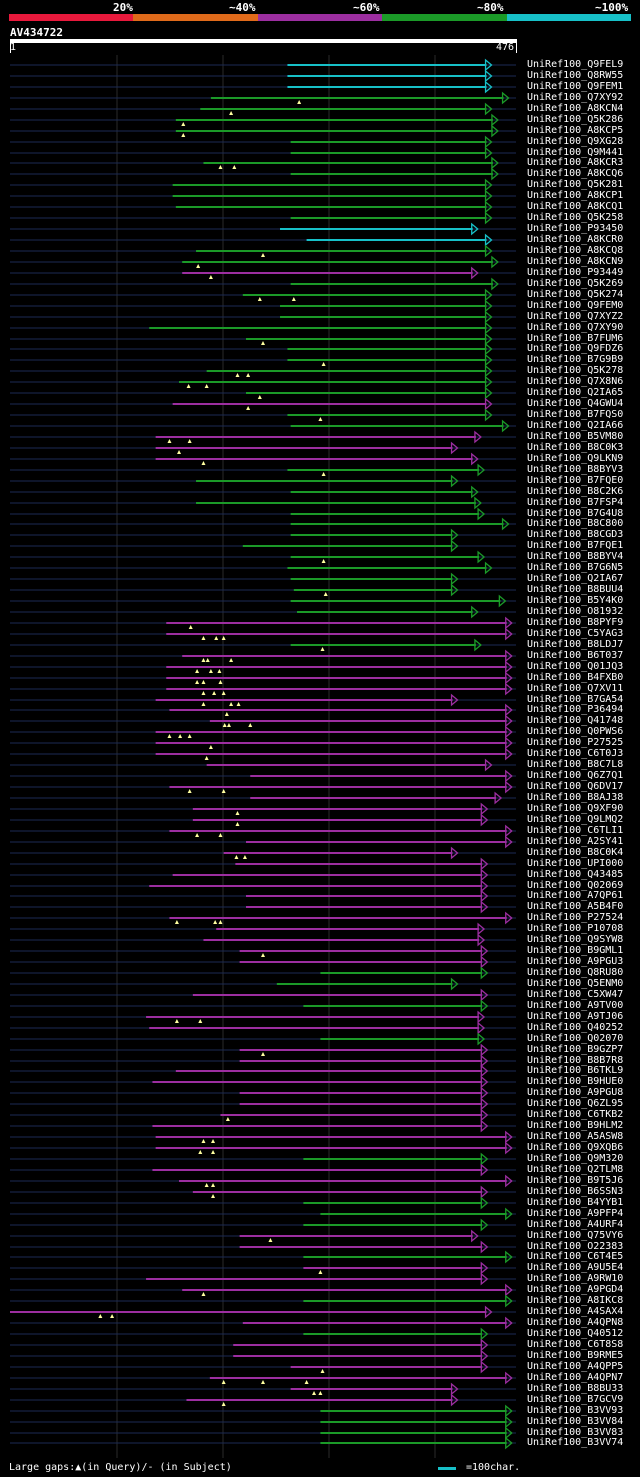  Describe the element at coordinates (575, 141) in the screenshot. I see `hit-label: UniRef100_Q9XG28` at that location.